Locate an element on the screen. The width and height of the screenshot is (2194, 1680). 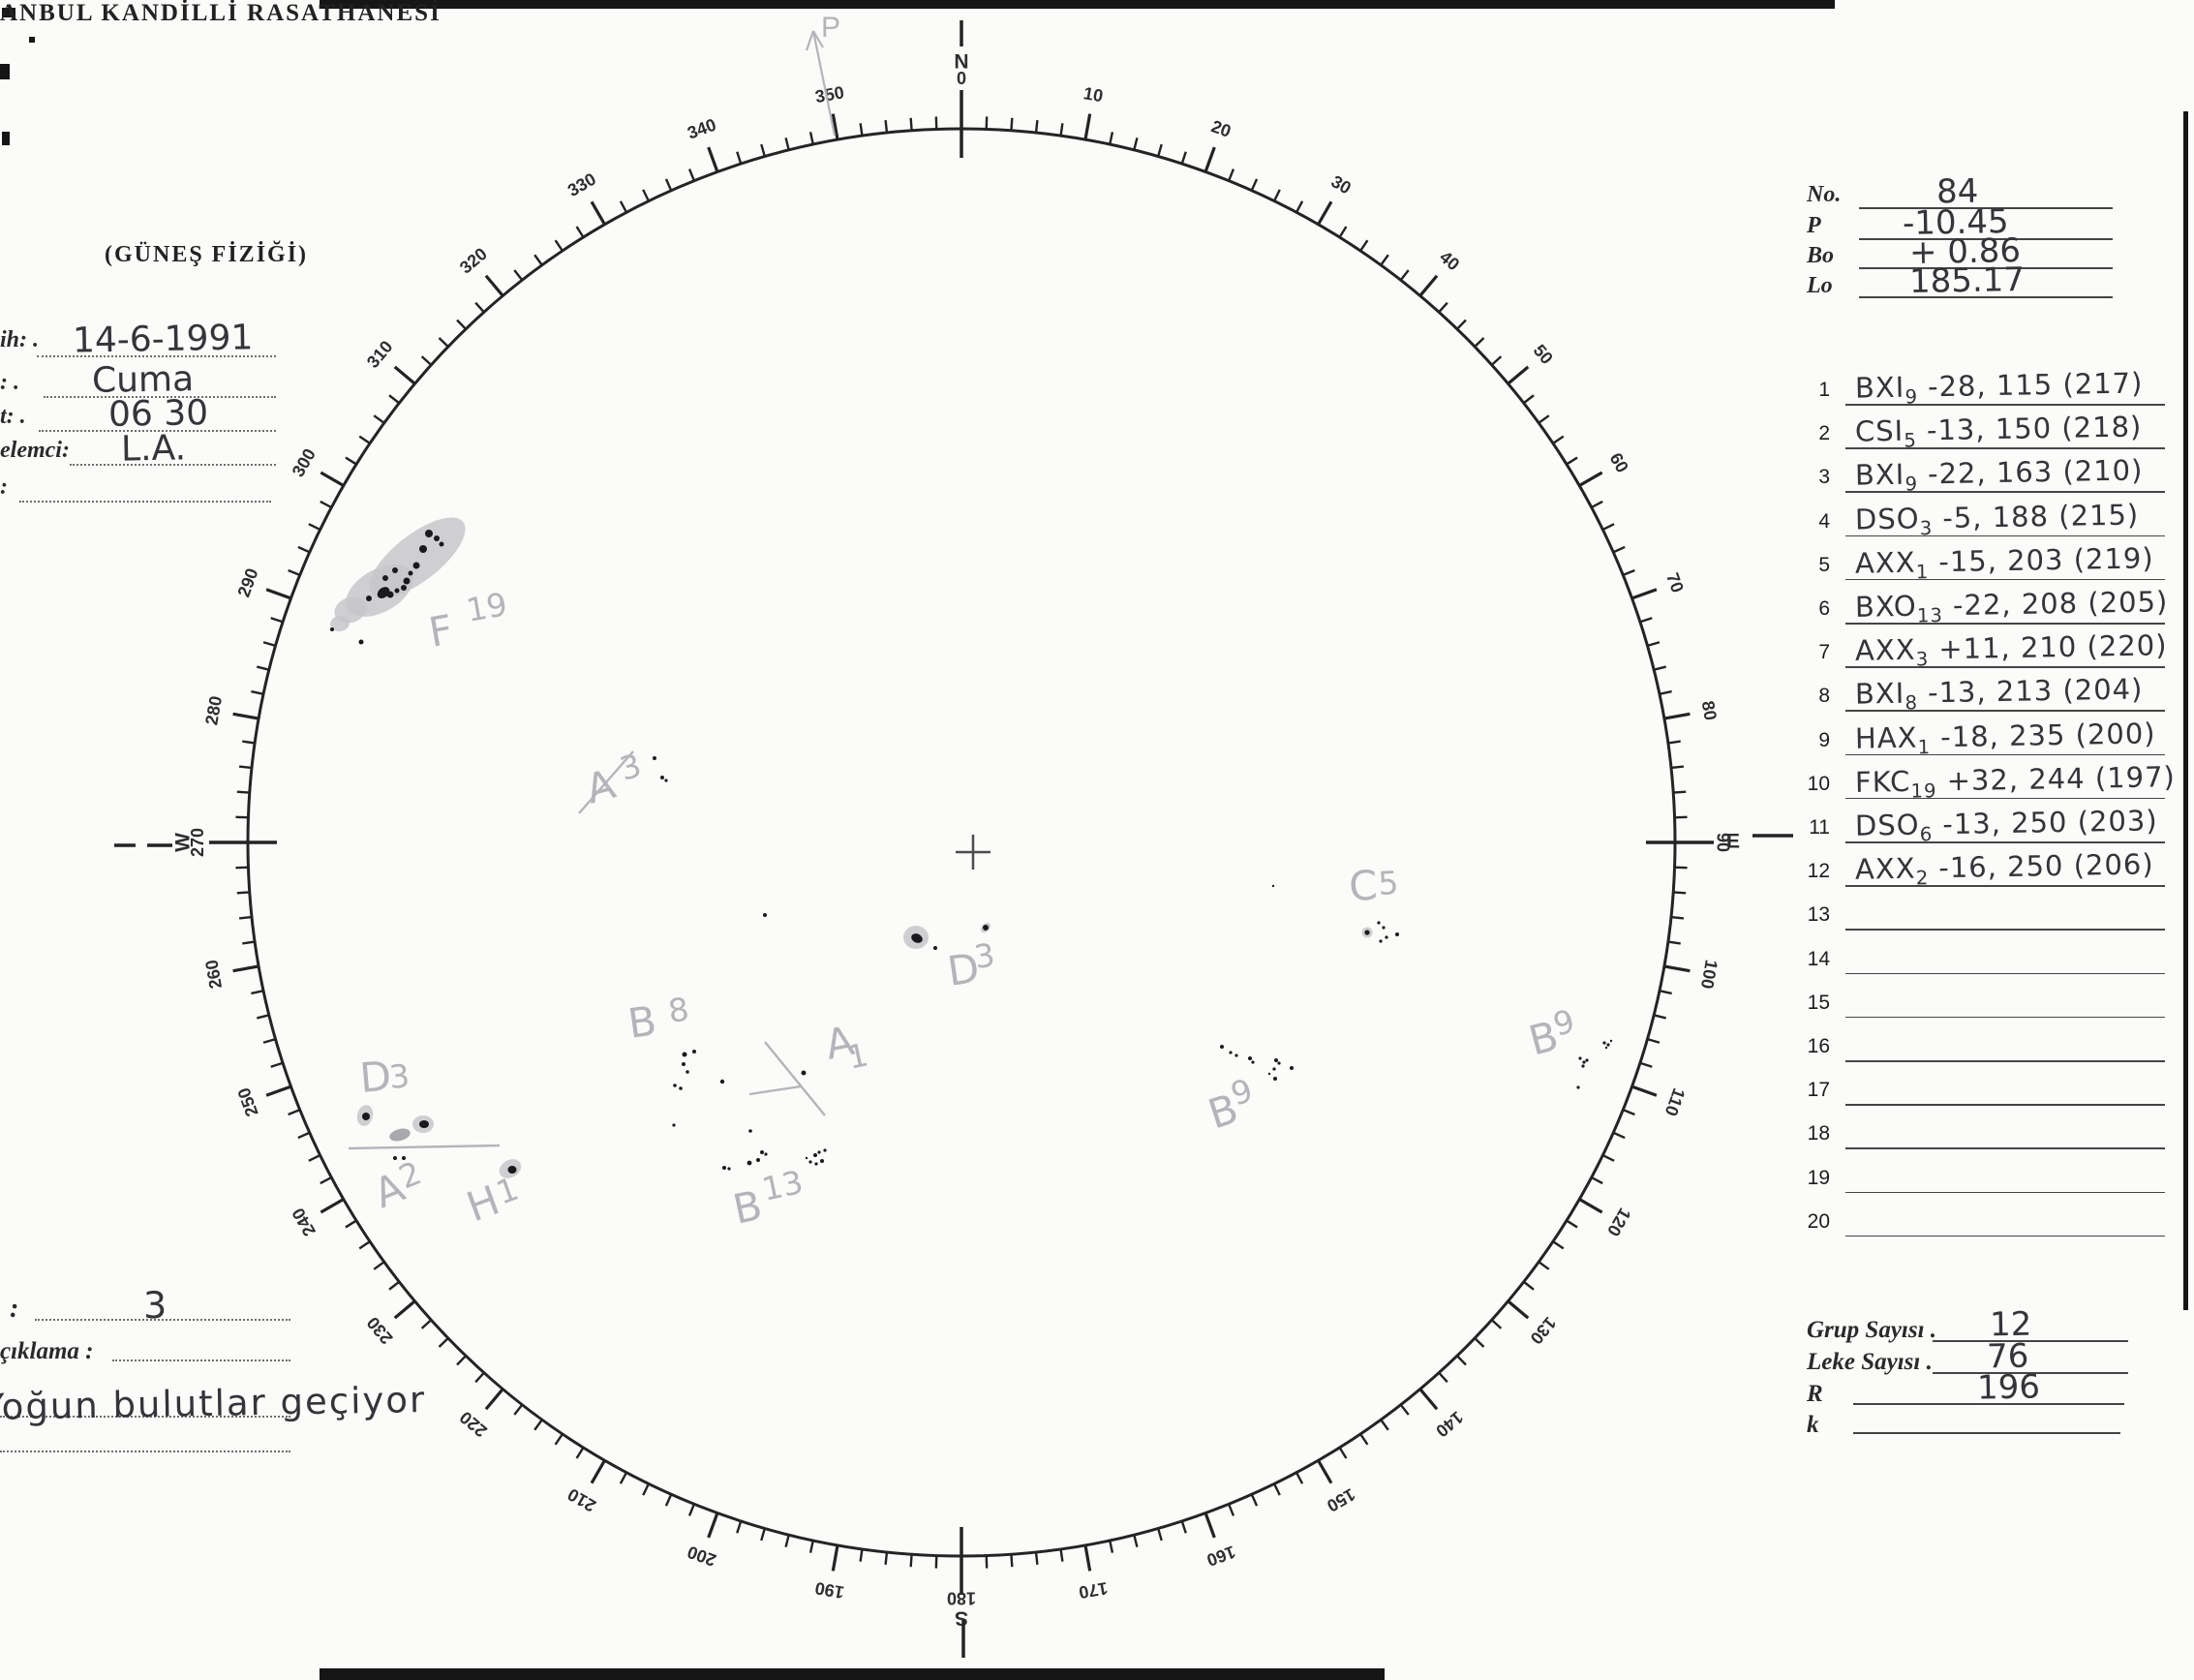
sunspot-penumbra is located at coordinates (340, 623).